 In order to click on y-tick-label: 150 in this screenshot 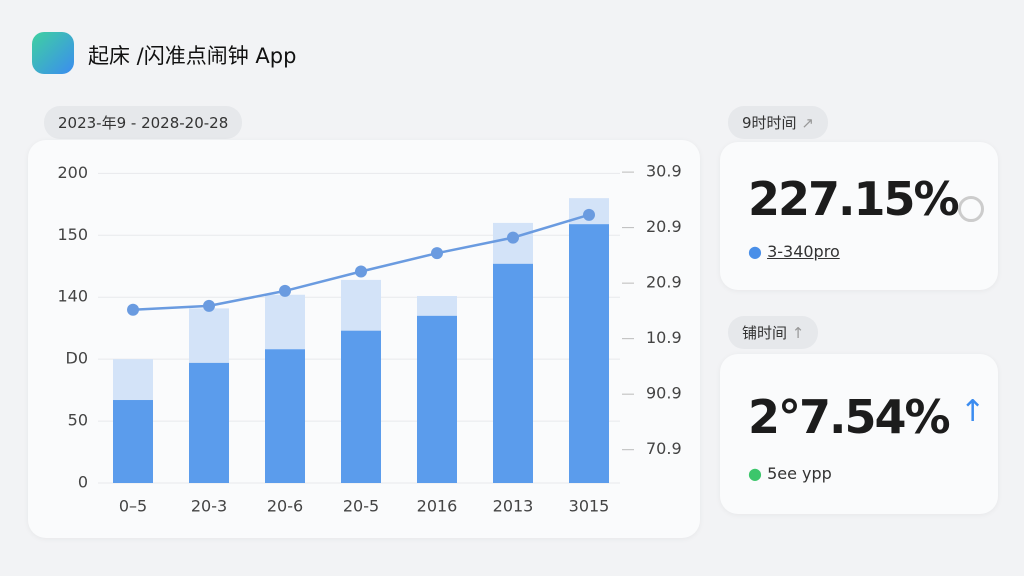, I will do `click(72, 234)`.